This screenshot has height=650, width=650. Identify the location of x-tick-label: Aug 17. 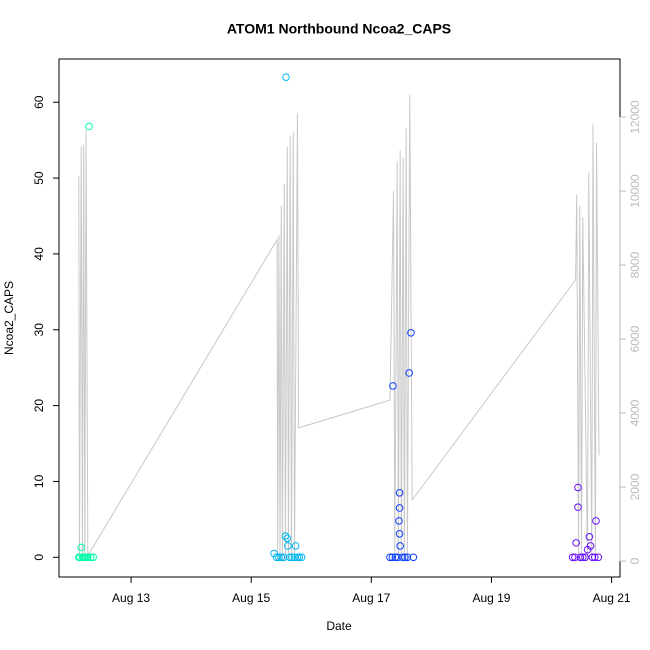
(371, 598).